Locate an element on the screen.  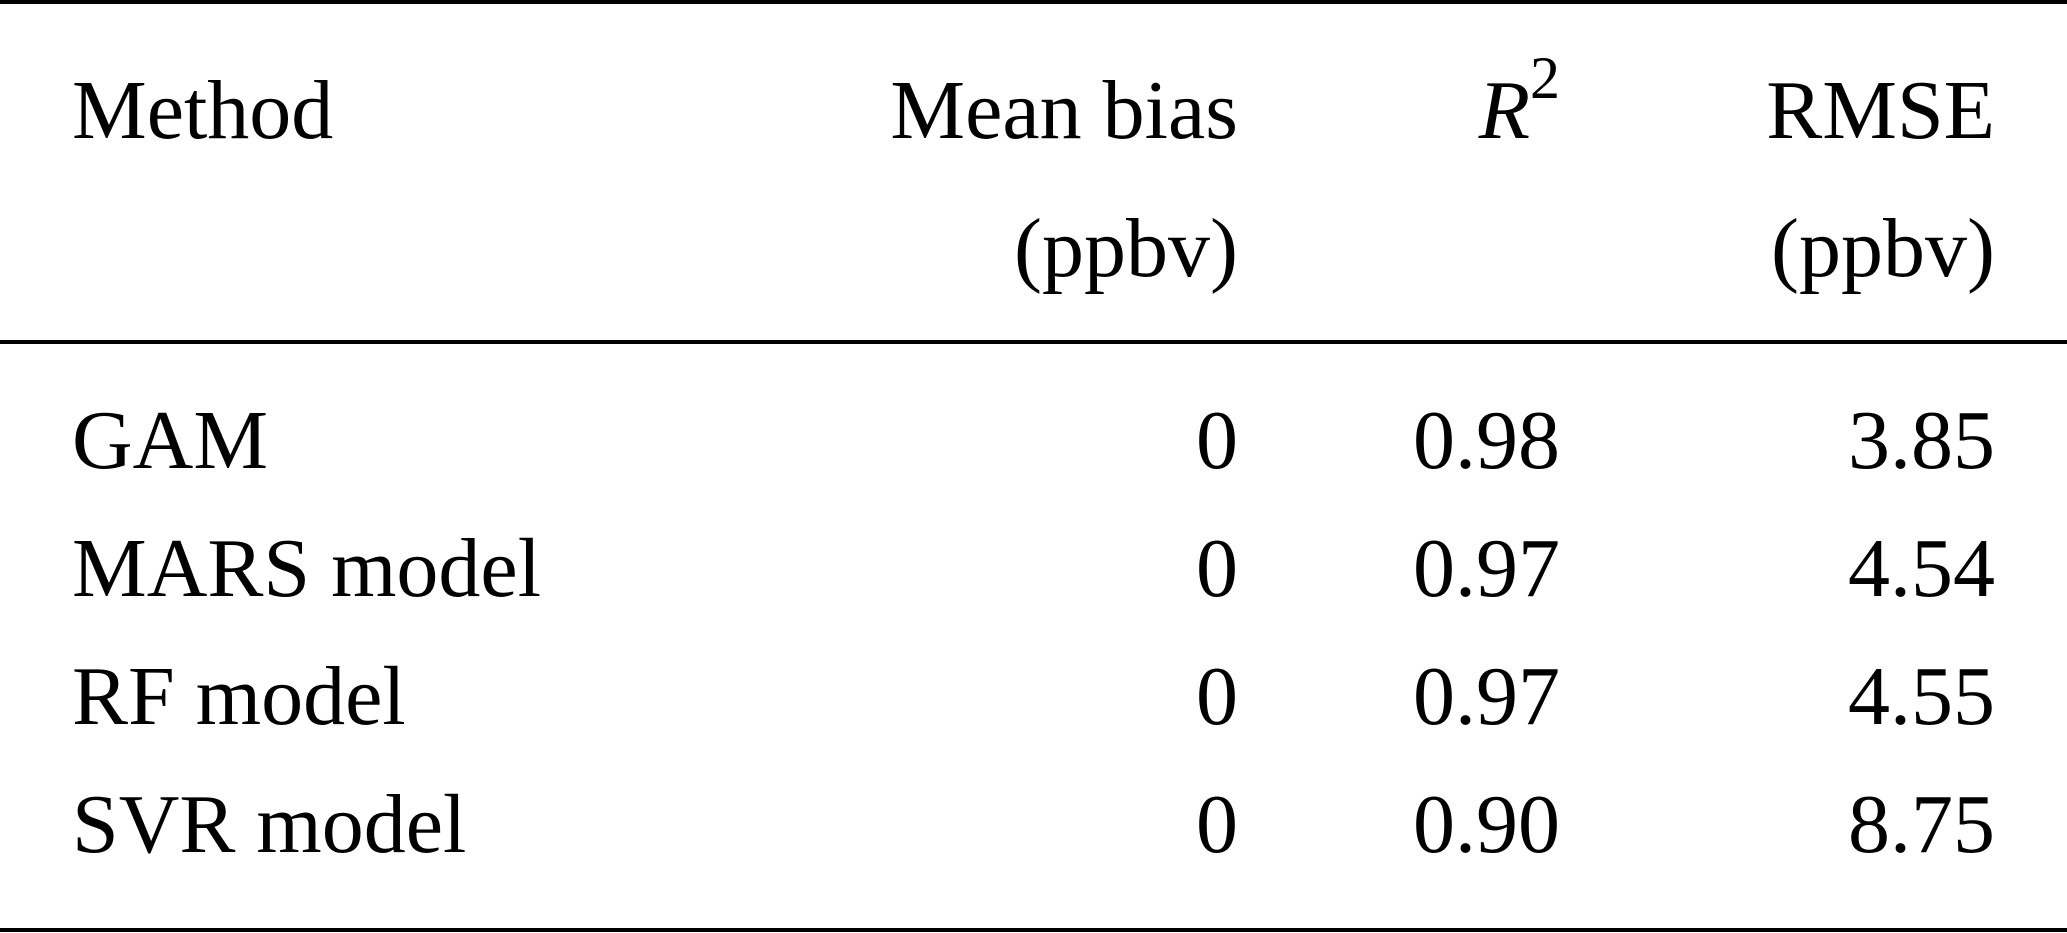
cell-value: 4.54 is located at coordinates (1921, 568).